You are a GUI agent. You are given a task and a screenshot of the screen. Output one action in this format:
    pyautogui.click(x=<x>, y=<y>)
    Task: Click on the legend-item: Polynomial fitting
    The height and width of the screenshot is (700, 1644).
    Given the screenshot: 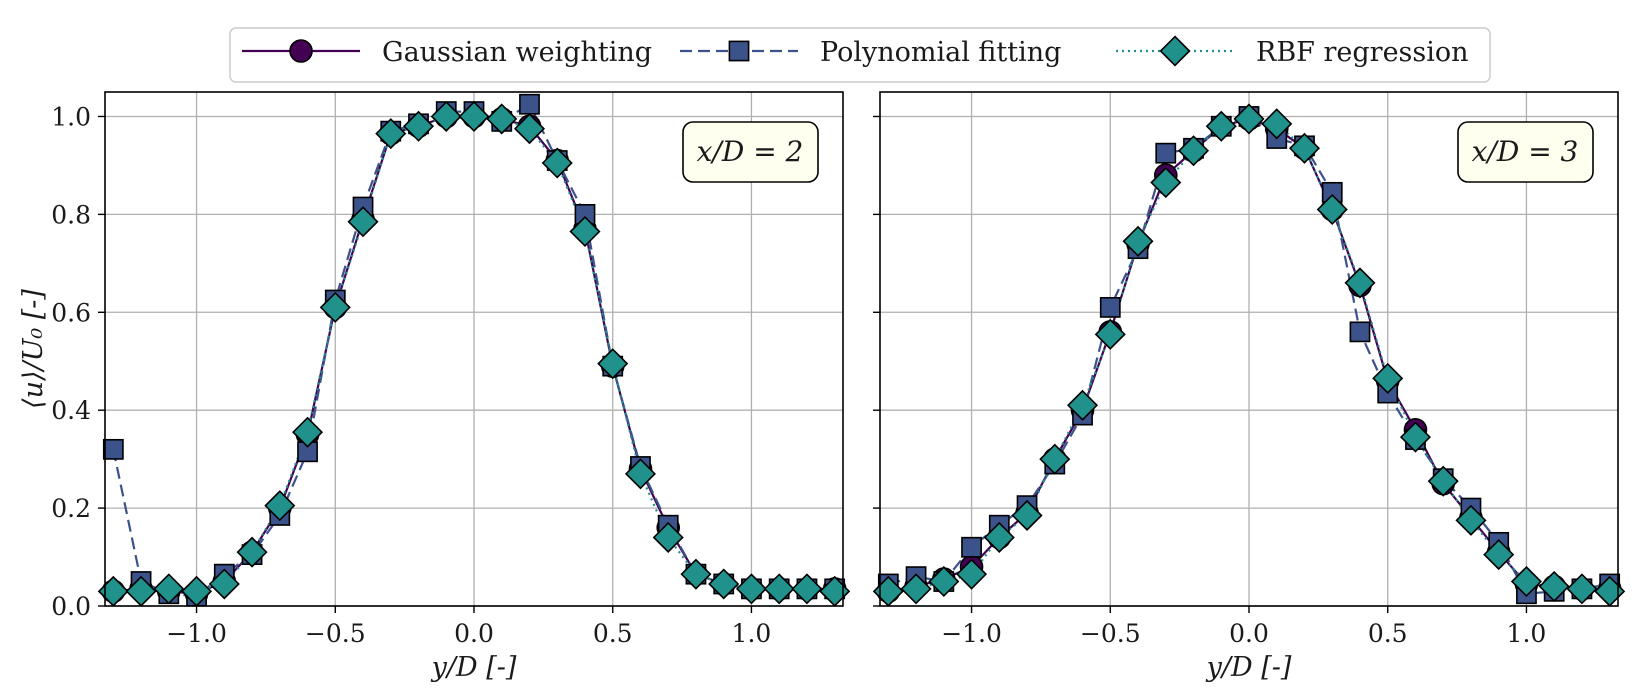 What is the action you would take?
    pyautogui.click(x=870, y=52)
    